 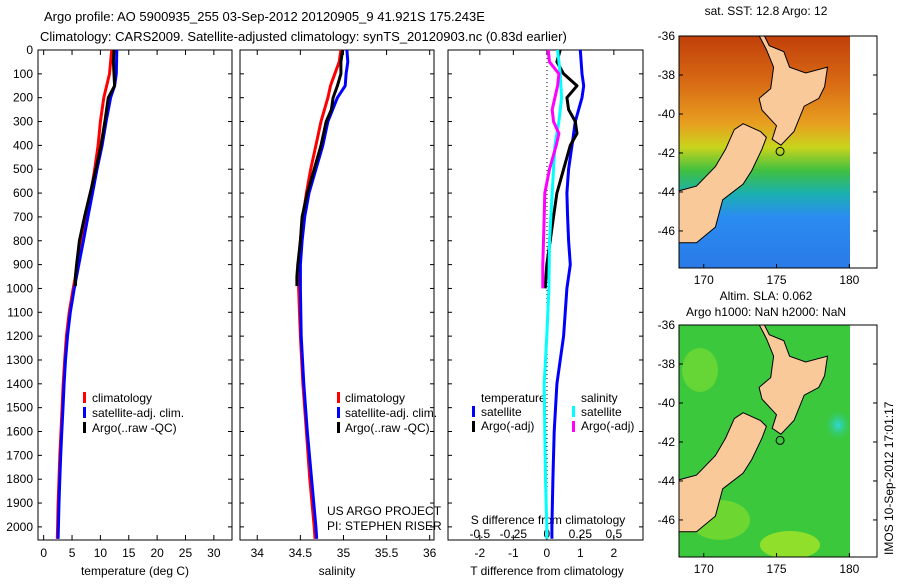 I want to click on pi-label: PI: STEPHEN RISER, so click(x=384, y=526).